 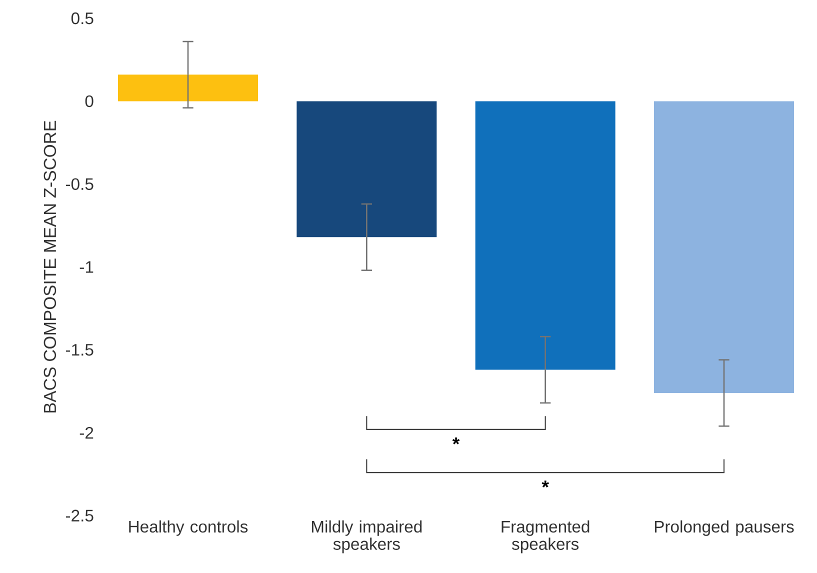 What do you see at coordinates (724, 528) in the screenshot?
I see `x-tick-label: Prolonged pausers` at bounding box center [724, 528].